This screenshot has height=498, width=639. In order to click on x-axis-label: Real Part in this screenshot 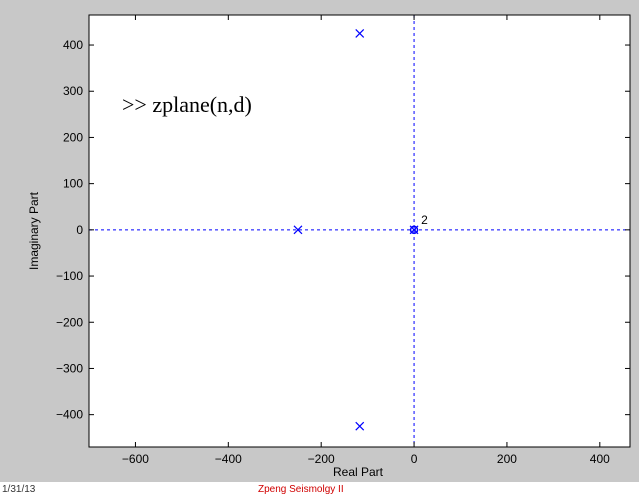, I will do `click(358, 472)`.